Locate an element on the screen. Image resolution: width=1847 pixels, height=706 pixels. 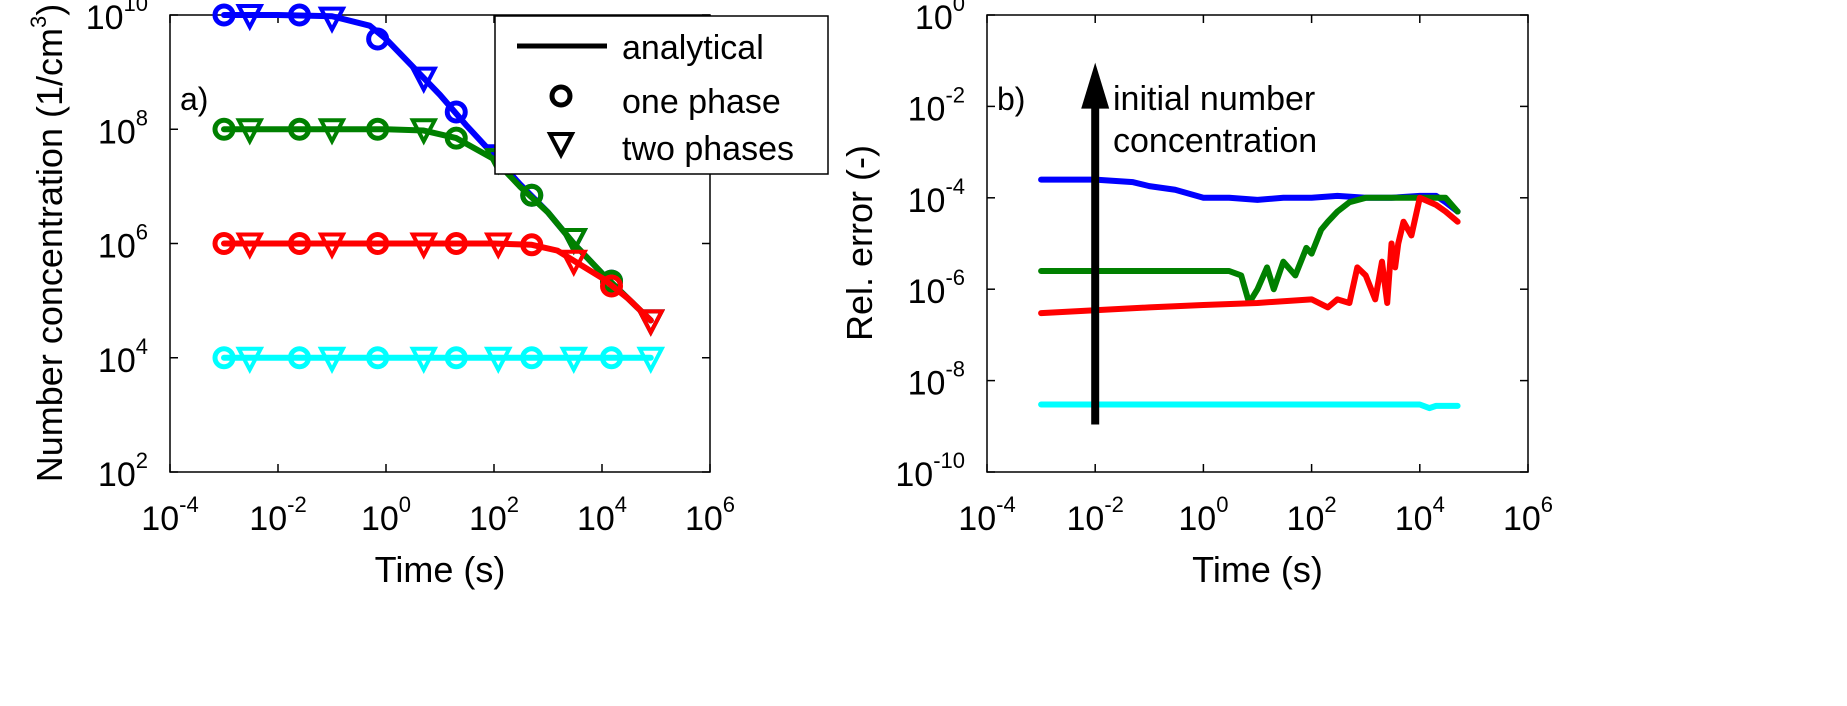
x-axis-label: Time (s) is located at coordinates (440, 569).